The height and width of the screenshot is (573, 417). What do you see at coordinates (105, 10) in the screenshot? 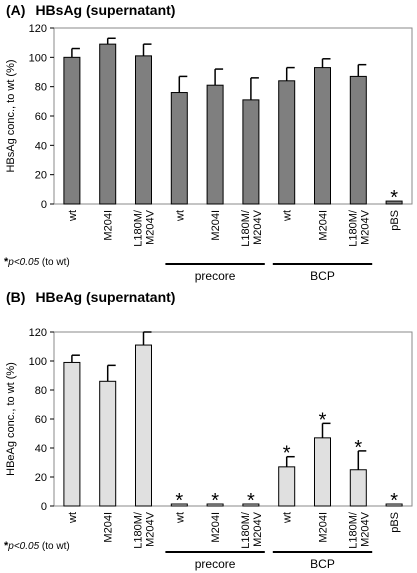
I see `panel-a-title-text: HBsAg (supernatant)` at bounding box center [105, 10].